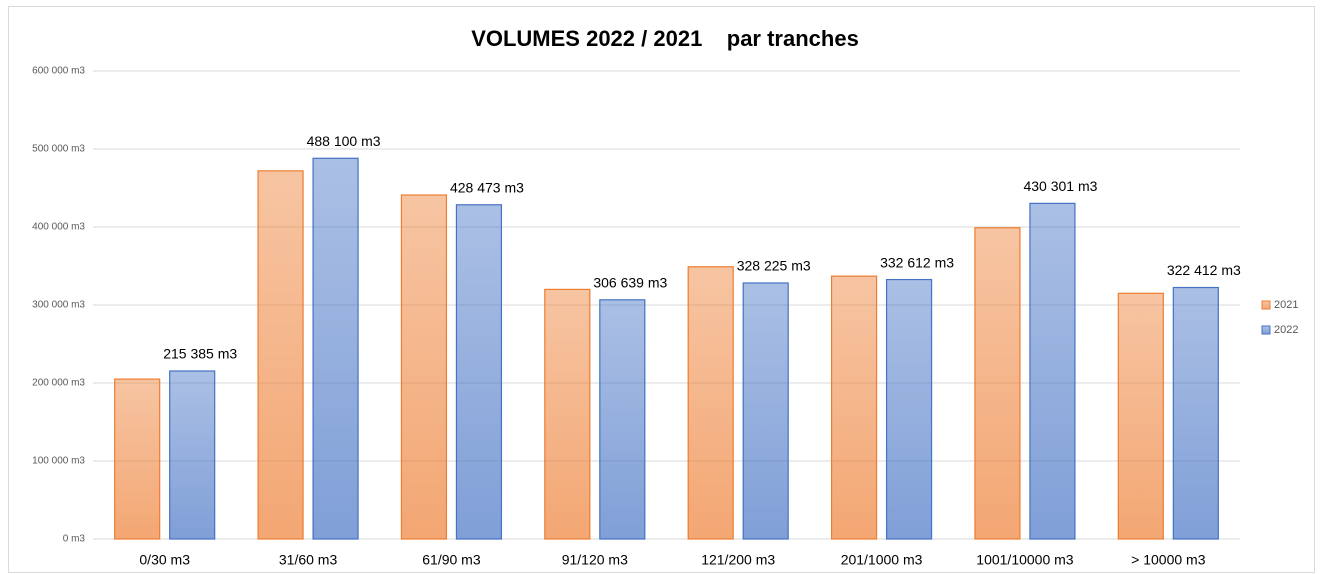  Describe the element at coordinates (58, 149) in the screenshot. I see `y-tick-label: 500 000 m3` at that location.